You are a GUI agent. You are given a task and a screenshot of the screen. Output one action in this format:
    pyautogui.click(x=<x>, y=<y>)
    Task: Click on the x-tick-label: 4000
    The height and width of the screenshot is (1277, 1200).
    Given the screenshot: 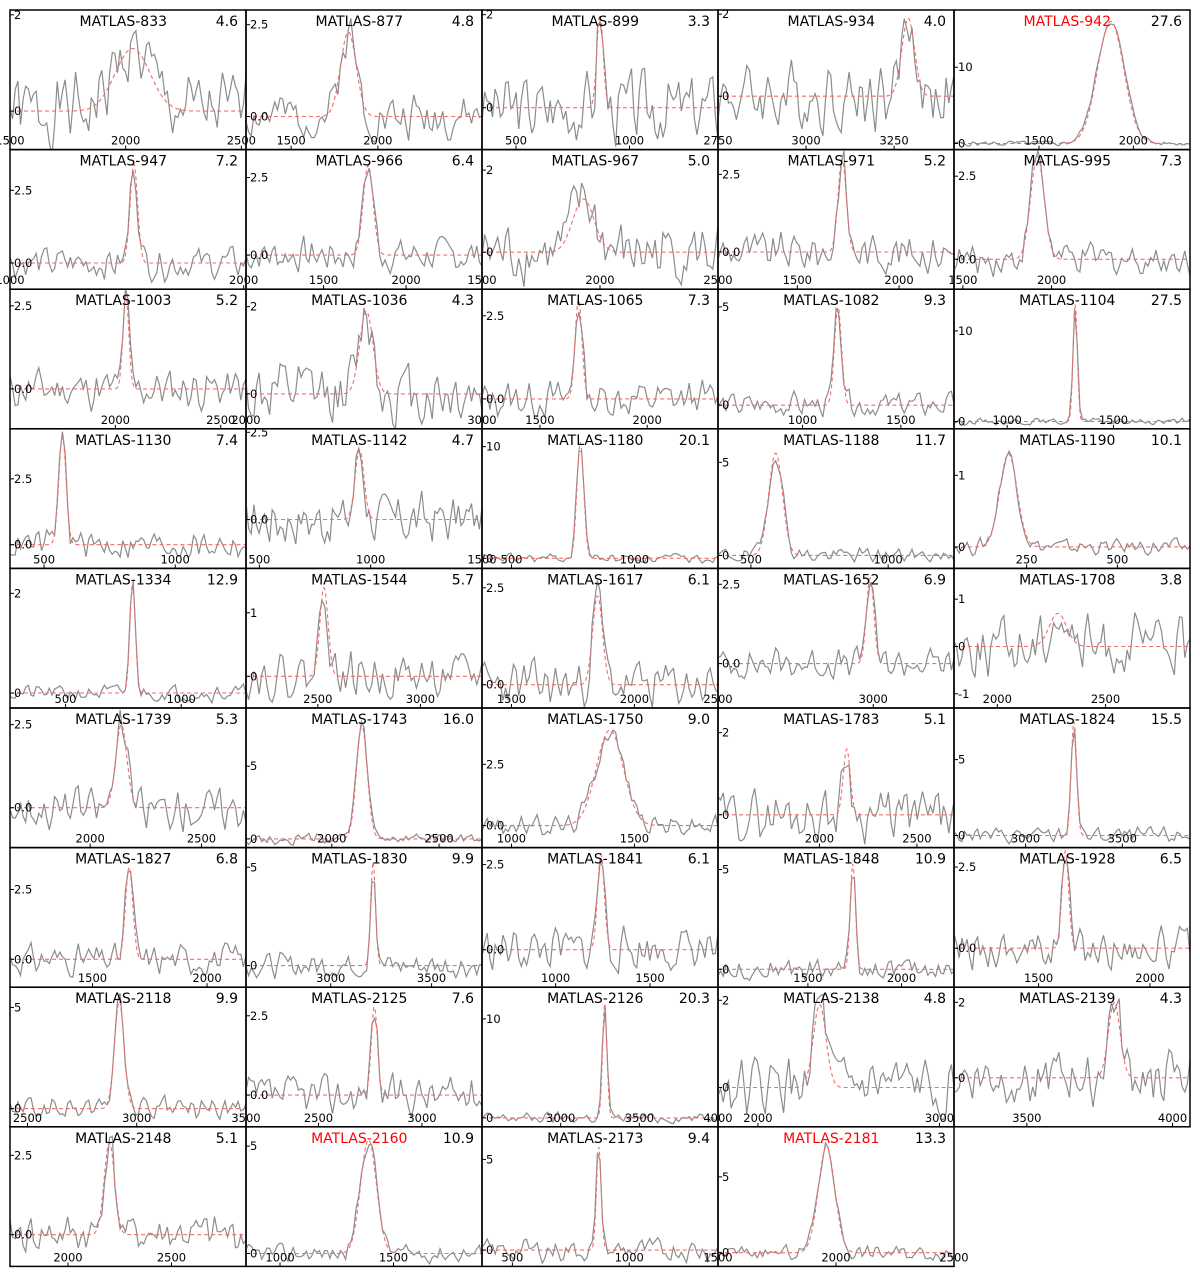 What is the action you would take?
    pyautogui.click(x=1172, y=1118)
    